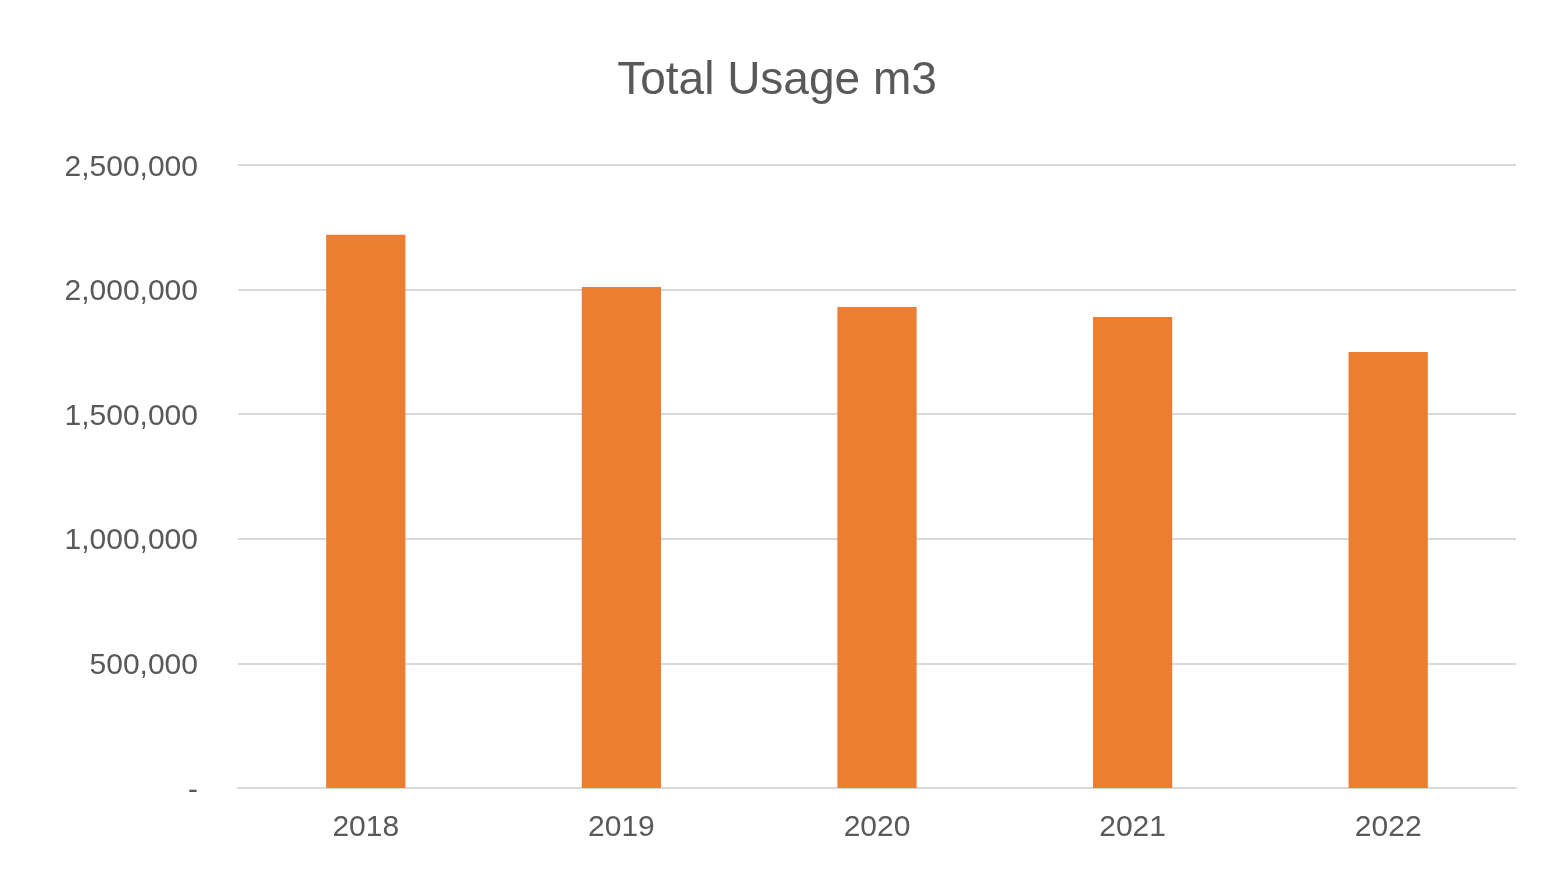 This screenshot has width=1554, height=891. I want to click on x-tick-label: 2020, so click(877, 825).